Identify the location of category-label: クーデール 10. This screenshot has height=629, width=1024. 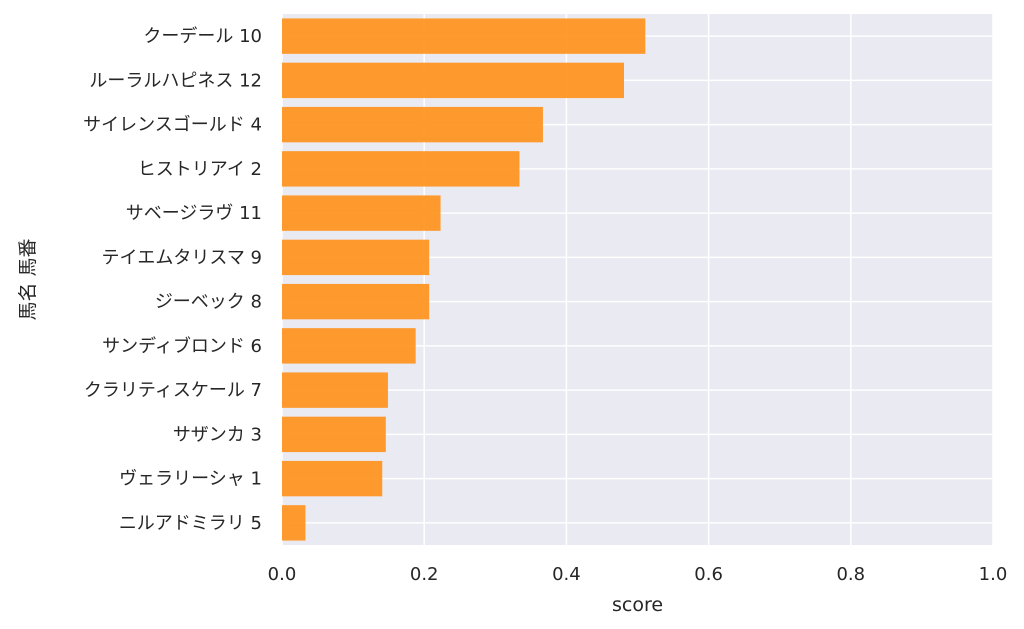
(202, 36).